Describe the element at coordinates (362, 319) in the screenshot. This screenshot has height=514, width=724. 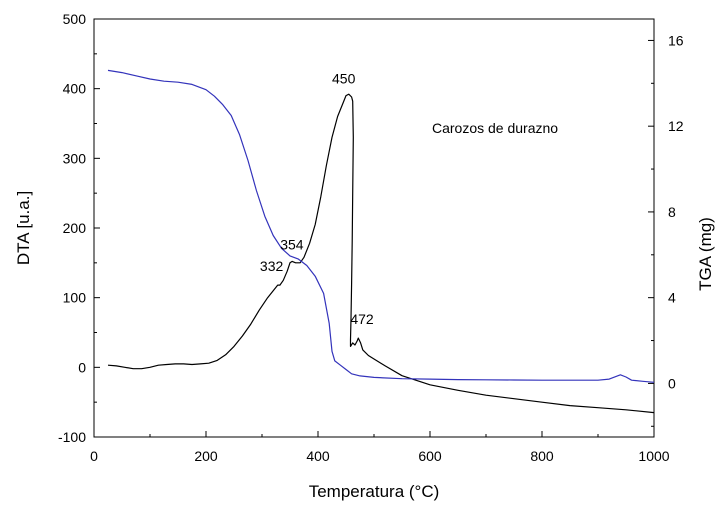
I see `peak-label: 472` at that location.